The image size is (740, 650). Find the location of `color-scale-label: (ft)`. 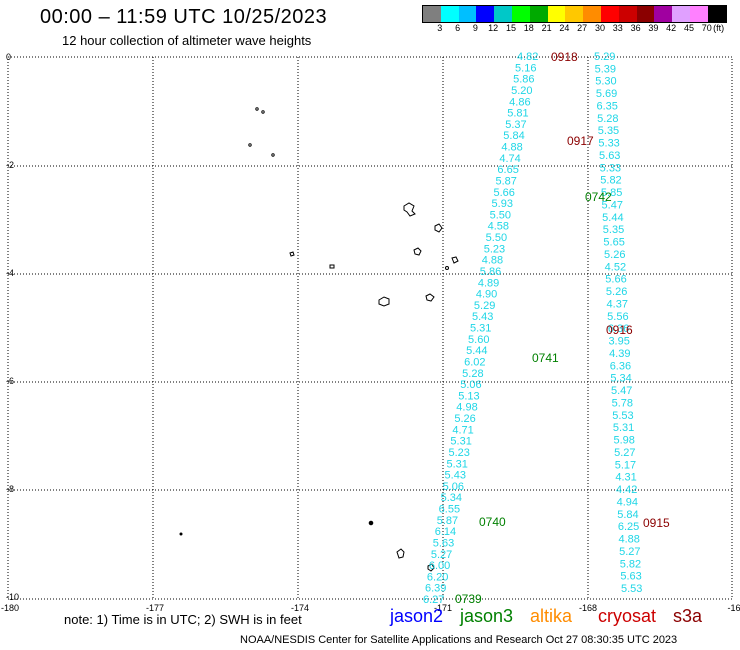

color-scale-label: (ft) is located at coordinates (719, 28).